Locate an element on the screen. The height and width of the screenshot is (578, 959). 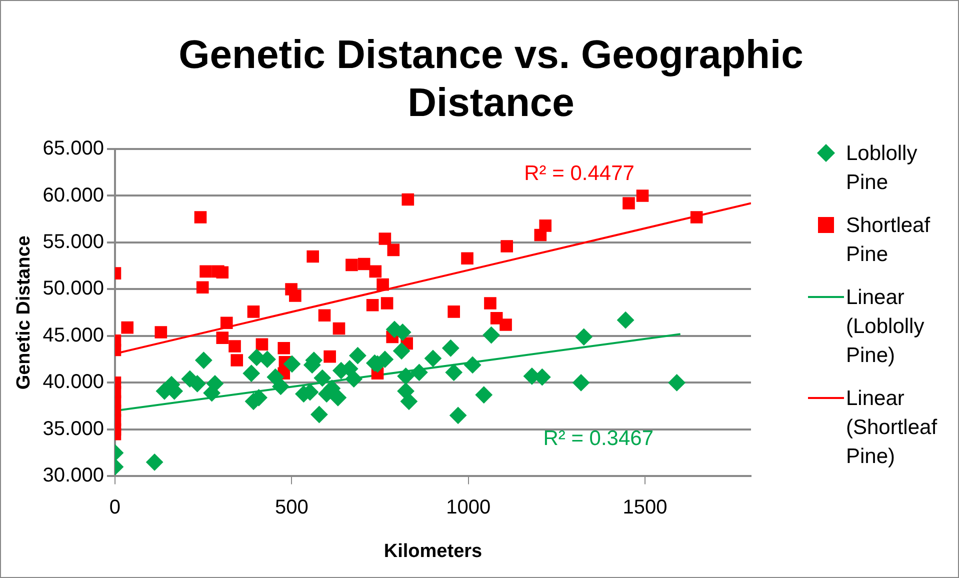
y-axis-title: Genetic Distance is located at coordinates (24, 313).